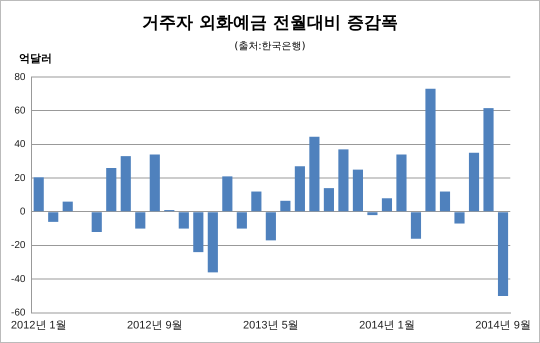 The width and height of the screenshot is (540, 343). What do you see at coordinates (270, 46) in the screenshot?
I see `chart-subtitle: (출처:한국은행)` at bounding box center [270, 46].